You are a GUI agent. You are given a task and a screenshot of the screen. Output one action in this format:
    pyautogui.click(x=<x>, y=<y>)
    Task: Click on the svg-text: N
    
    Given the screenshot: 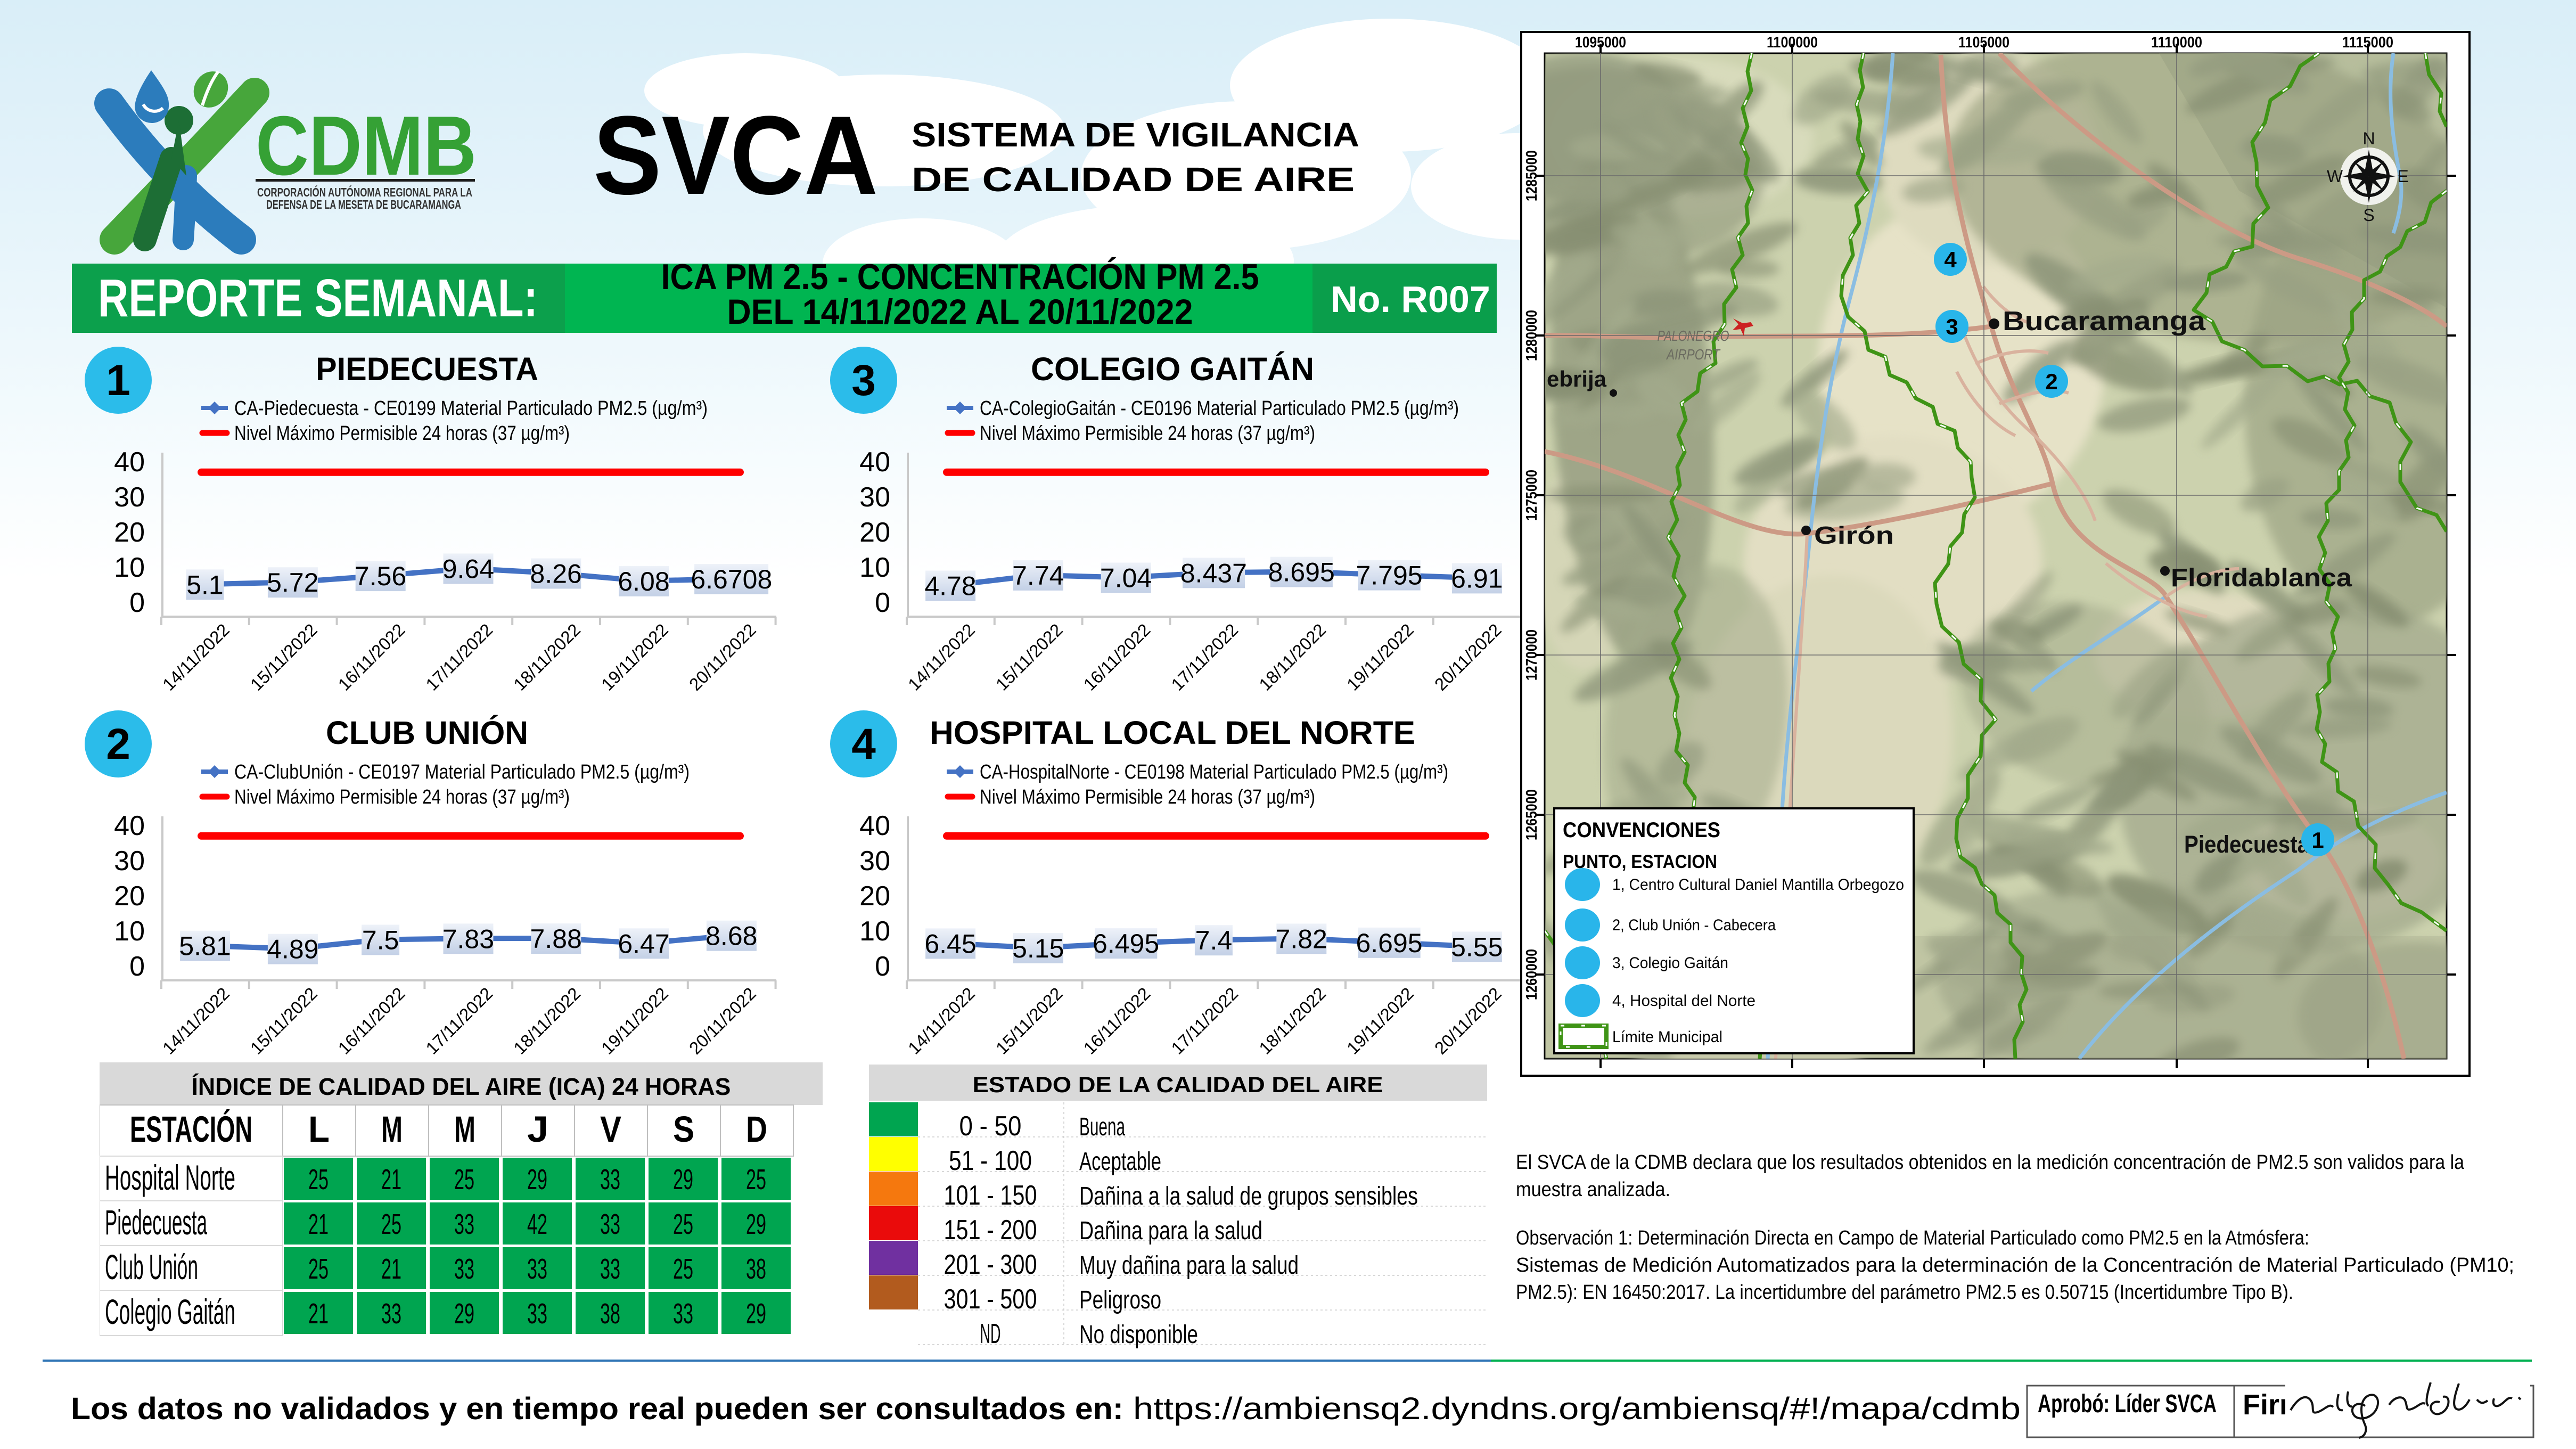 What is the action you would take?
    pyautogui.click(x=2368, y=138)
    